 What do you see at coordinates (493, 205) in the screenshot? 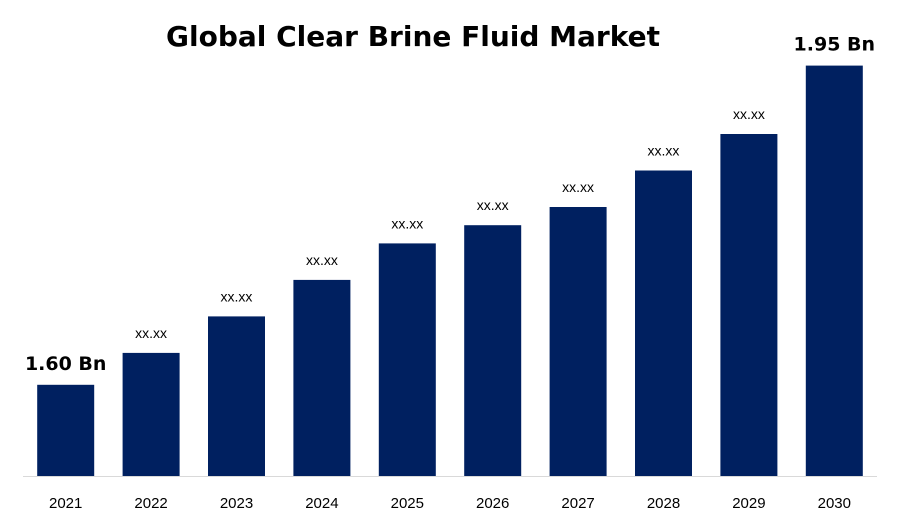
I see `data-label-2026: xx.xx` at bounding box center [493, 205].